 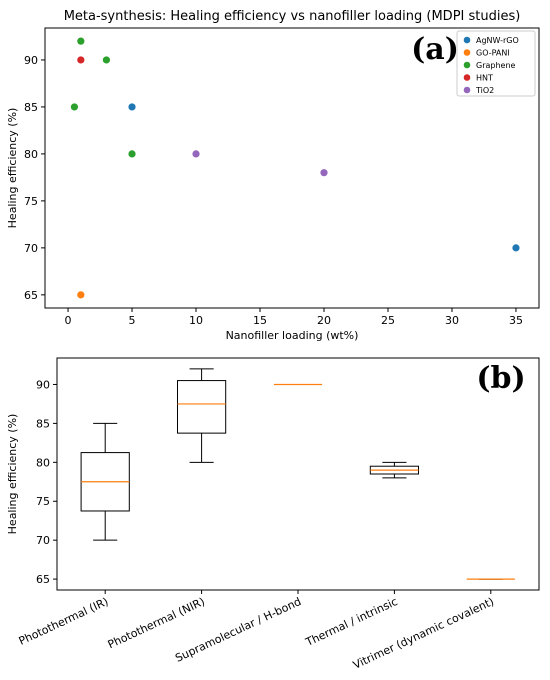 I want to click on box-body, so click(x=202, y=407).